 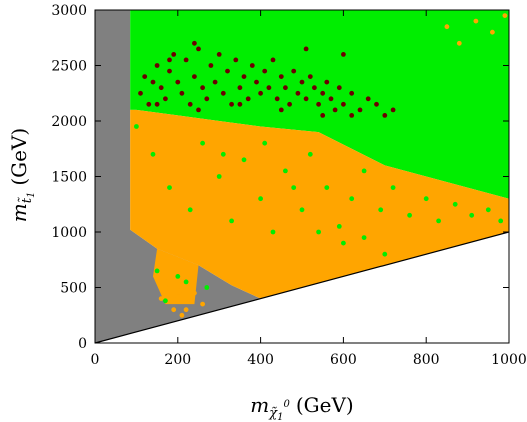 I want to click on y-tick-label: 1500, so click(x=69, y=178).